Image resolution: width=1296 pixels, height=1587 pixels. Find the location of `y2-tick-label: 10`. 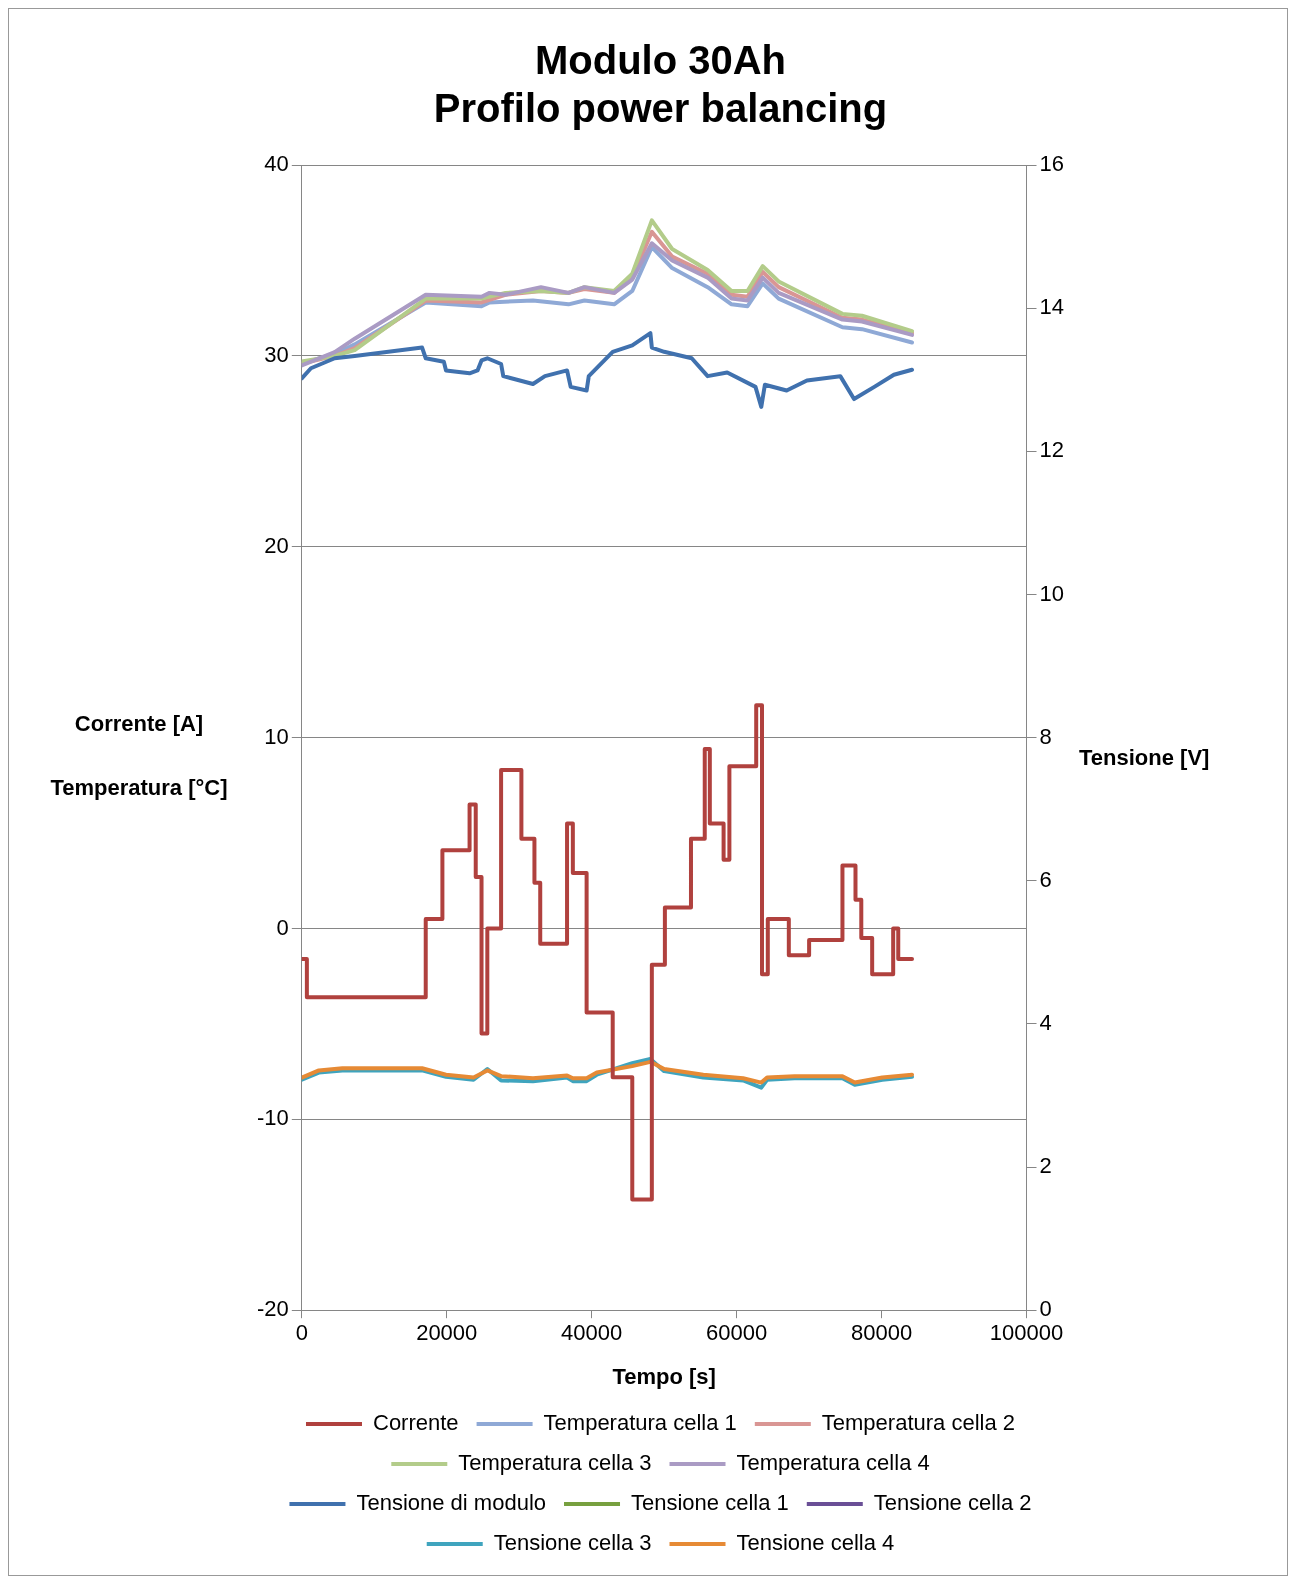

y2-tick-label: 10 is located at coordinates (1052, 593).